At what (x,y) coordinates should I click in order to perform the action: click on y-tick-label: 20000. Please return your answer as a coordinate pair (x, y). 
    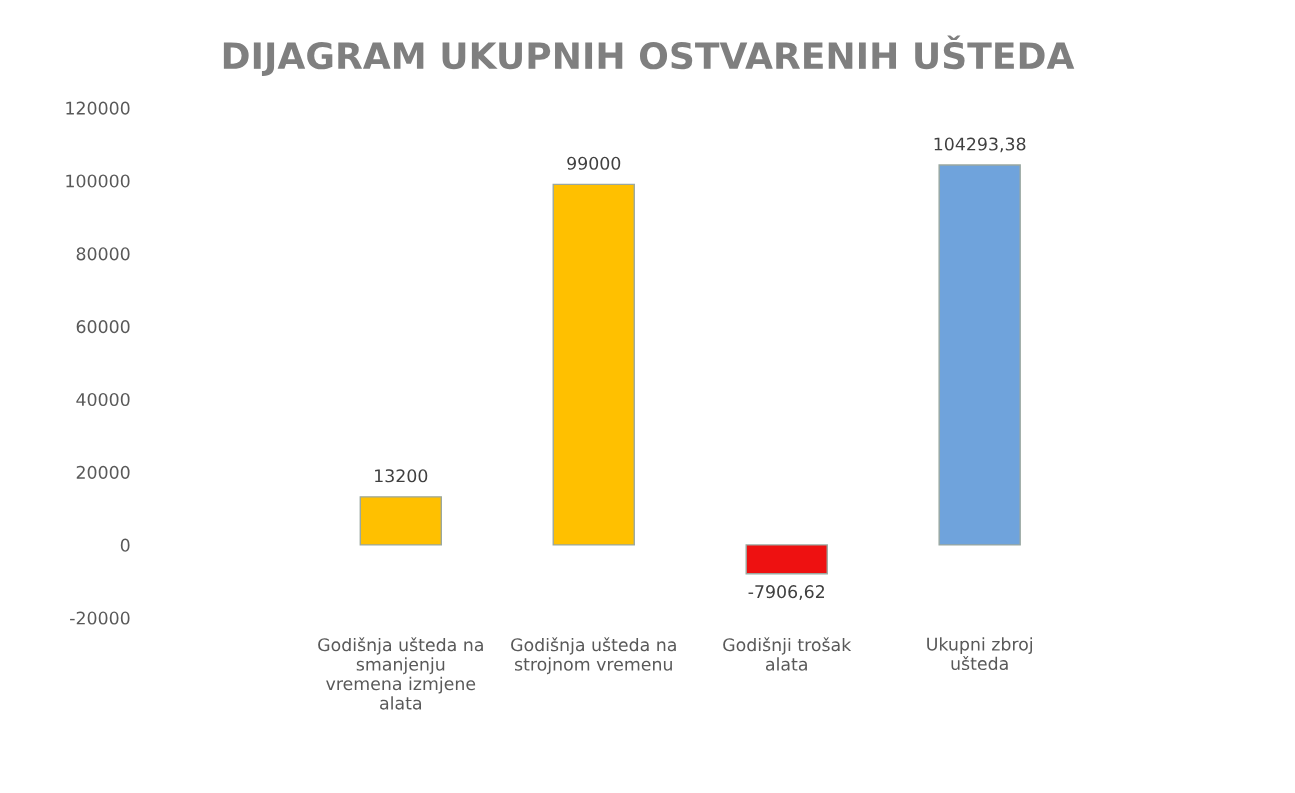
    Looking at the image, I should click on (103, 472).